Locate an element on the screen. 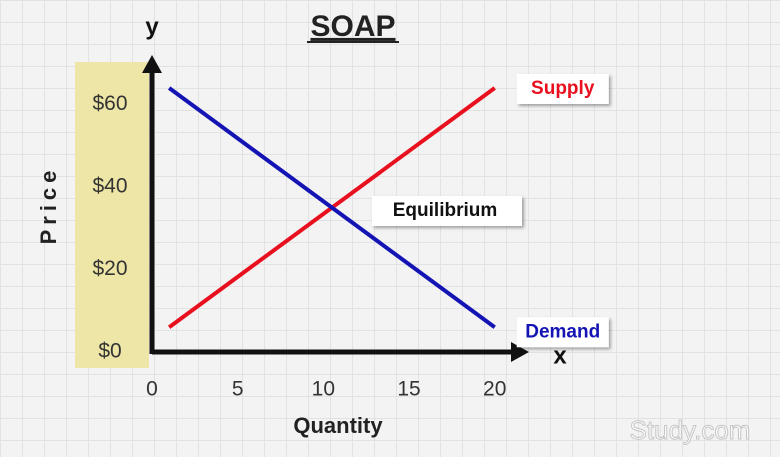 The width and height of the screenshot is (780, 457). legend-label: Supply is located at coordinates (563, 88).